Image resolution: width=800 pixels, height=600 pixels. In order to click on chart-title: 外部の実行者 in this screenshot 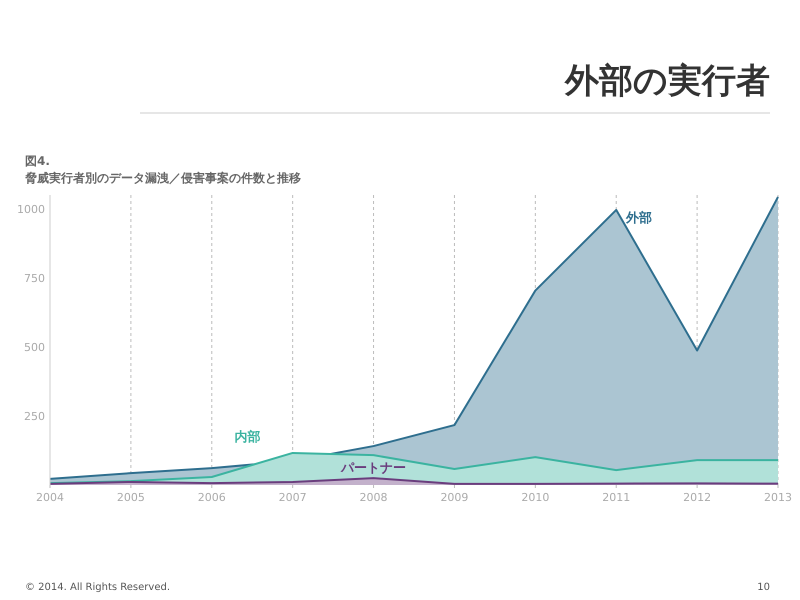, I will do `click(667, 81)`.